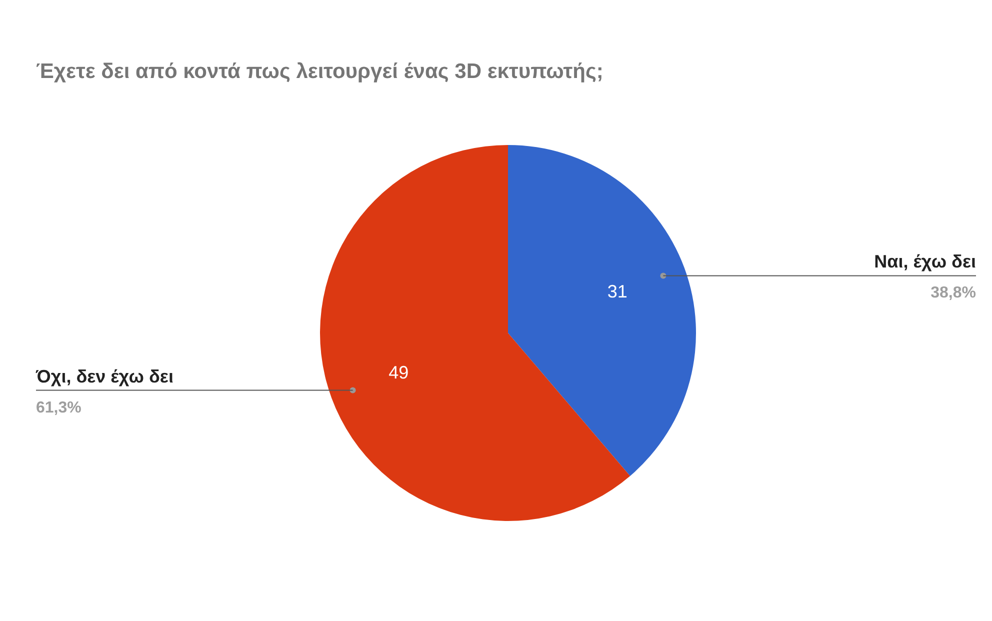 The image size is (992, 621). I want to click on data-label: 49, so click(398, 372).